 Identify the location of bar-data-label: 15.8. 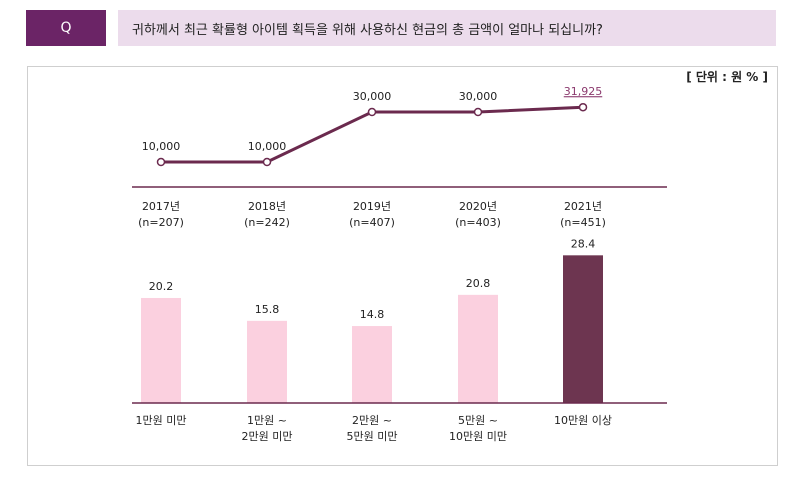
(267, 309).